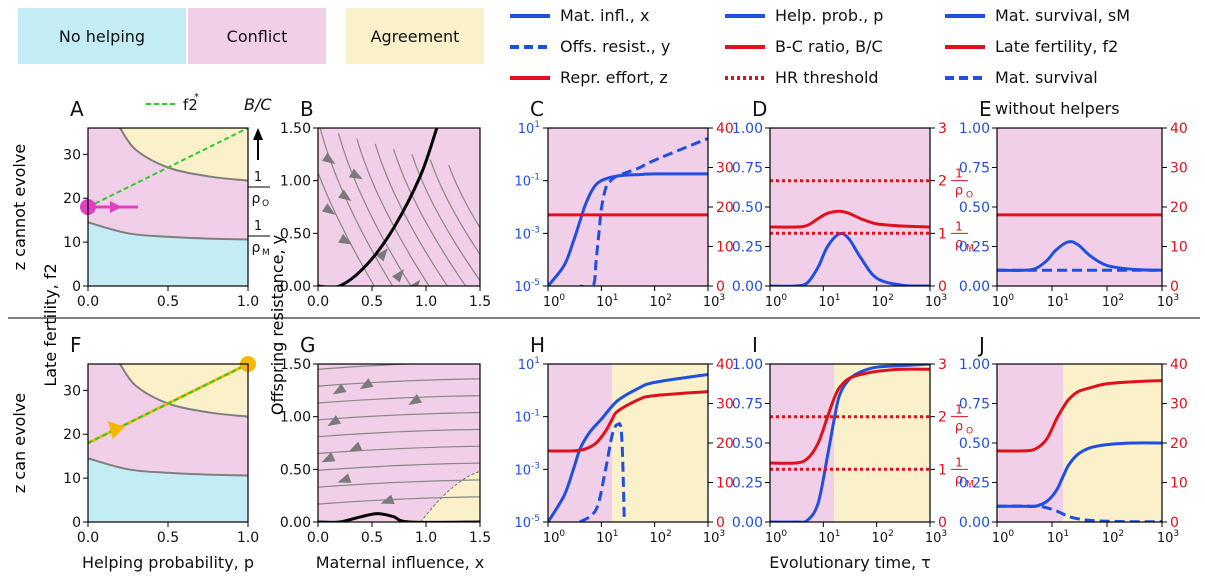  What do you see at coordinates (1046, 77) in the screenshot?
I see `legend-label: Mat. survival` at bounding box center [1046, 77].